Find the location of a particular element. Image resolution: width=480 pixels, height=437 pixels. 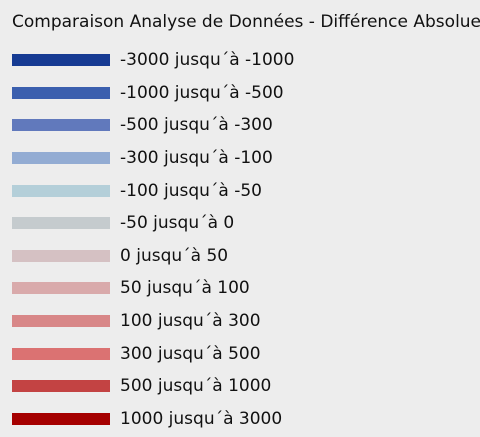

legend-label: 300 jusqu´à 500 is located at coordinates (190, 353).